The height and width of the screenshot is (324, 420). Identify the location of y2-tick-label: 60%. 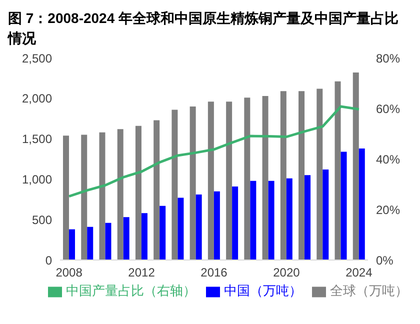
(388, 109).